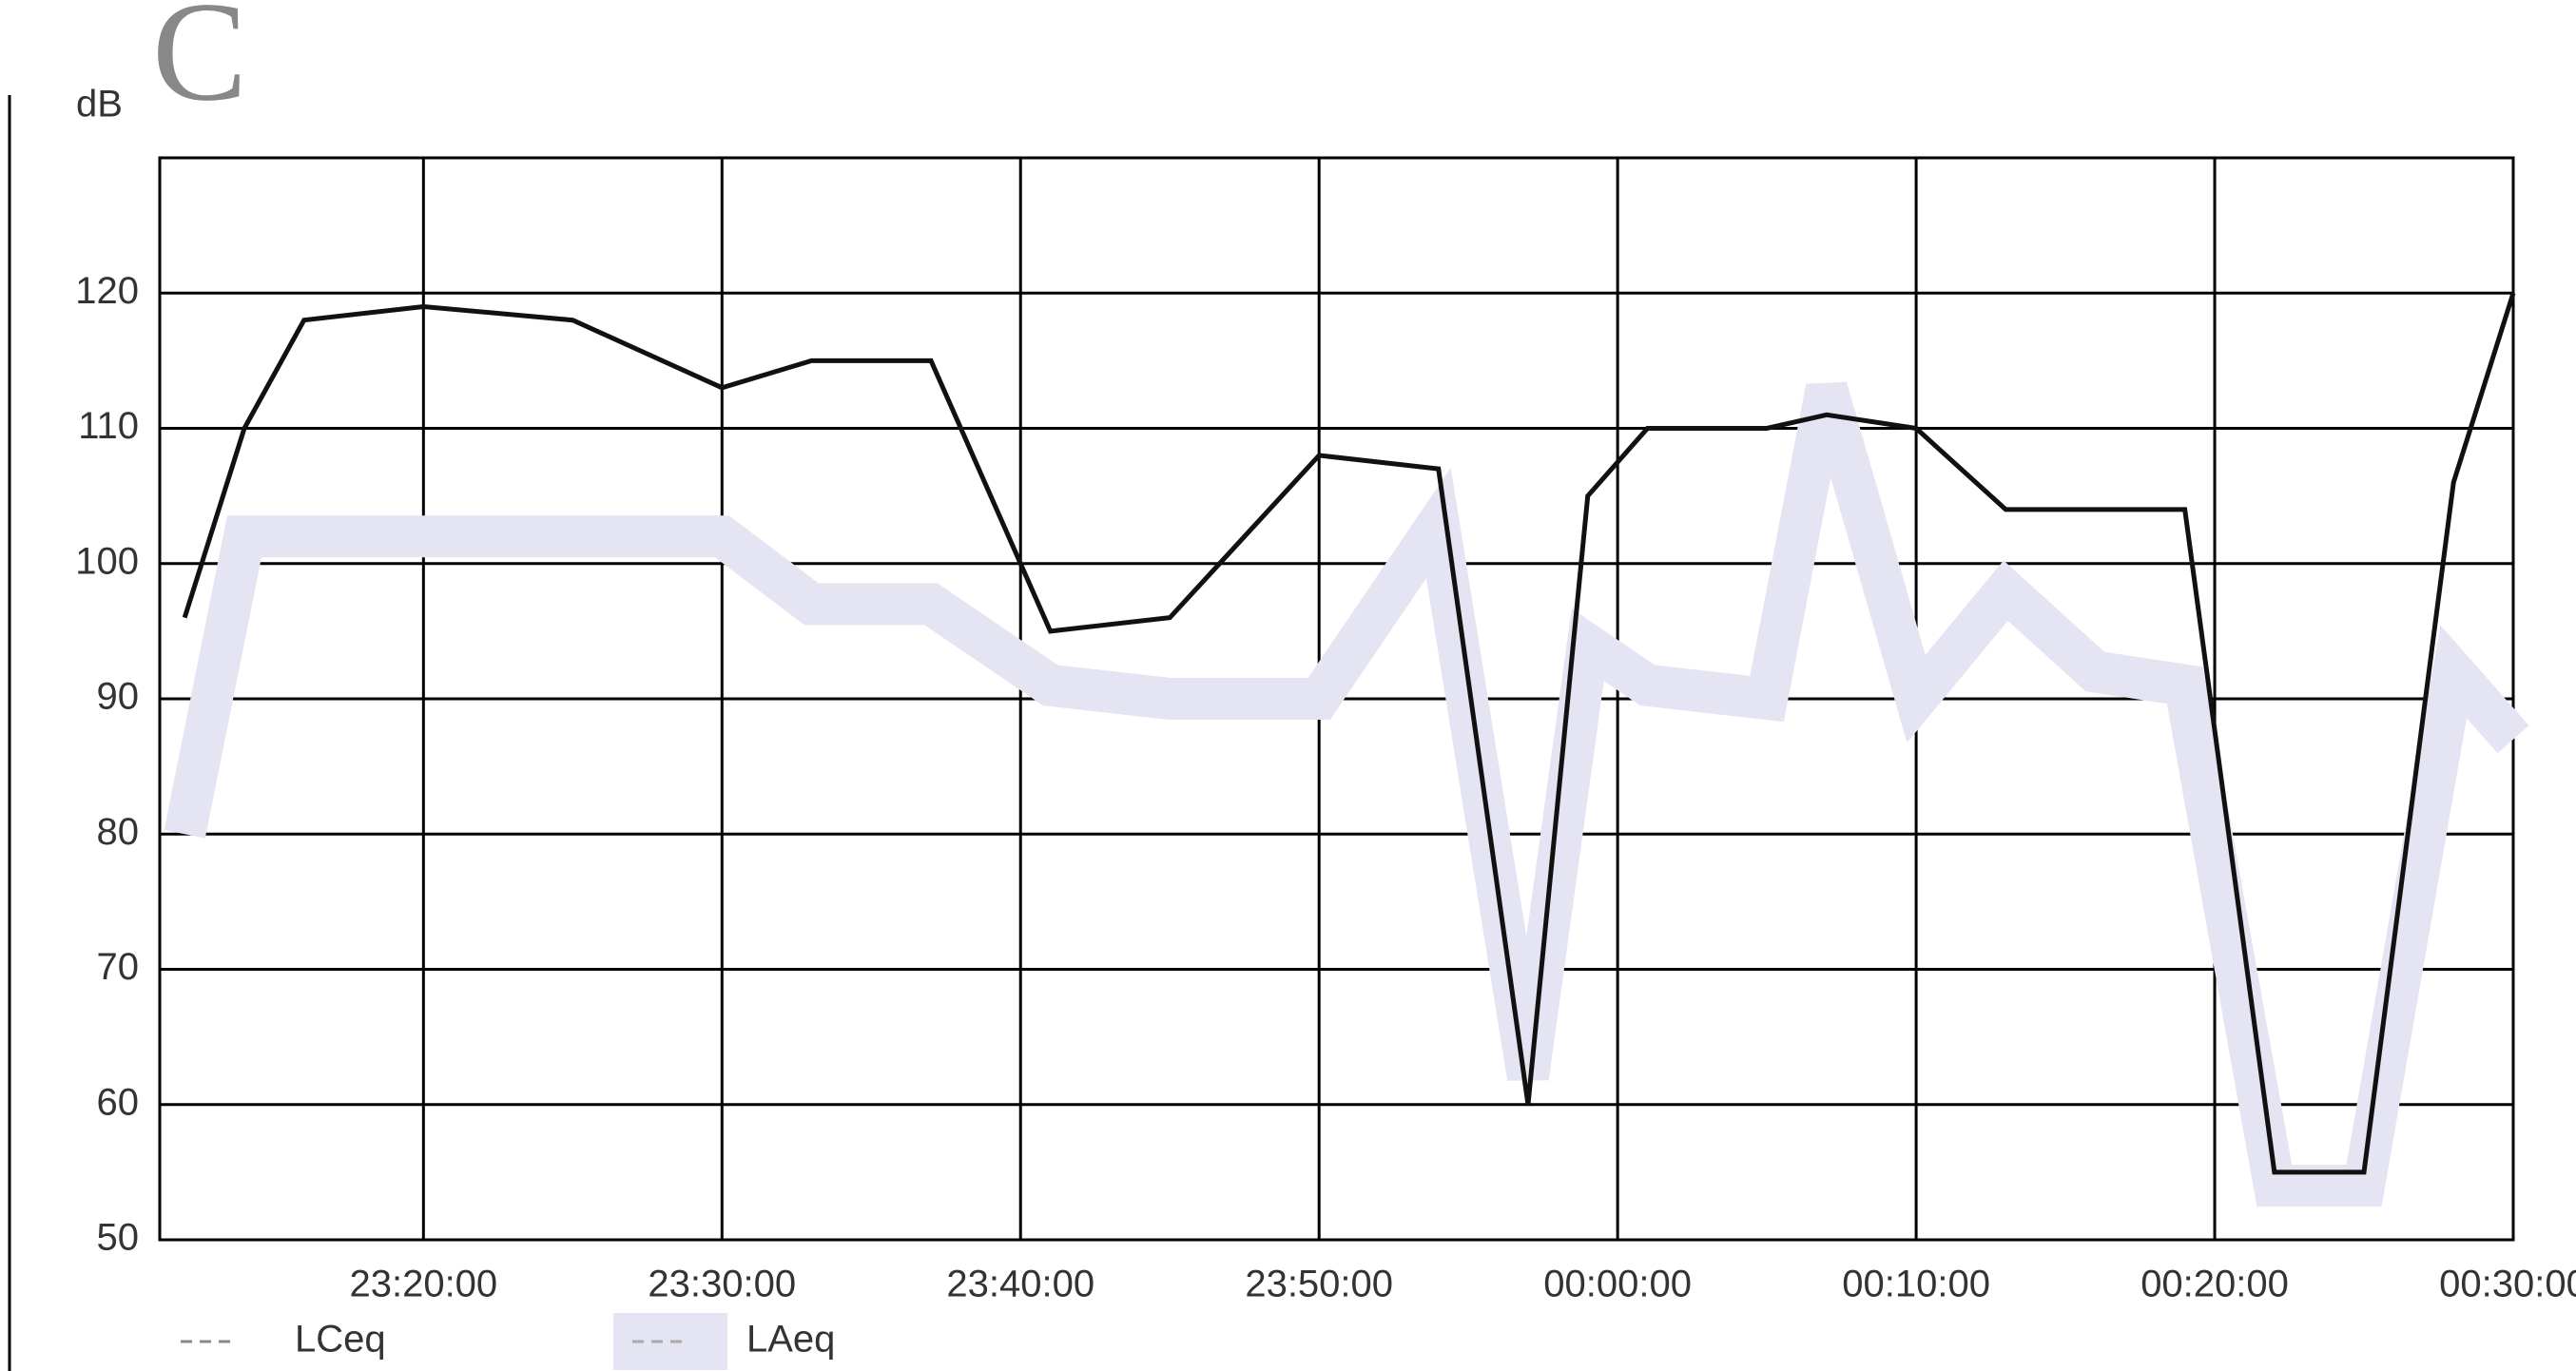  What do you see at coordinates (118, 832) in the screenshot?
I see `y-tick-label: 80` at bounding box center [118, 832].